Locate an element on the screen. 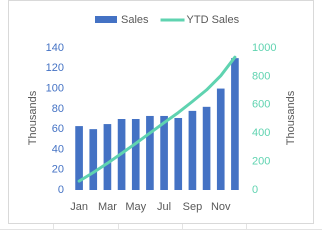 This screenshot has height=240, width=322. y2-axis-title: Thousands is located at coordinates (291, 117).